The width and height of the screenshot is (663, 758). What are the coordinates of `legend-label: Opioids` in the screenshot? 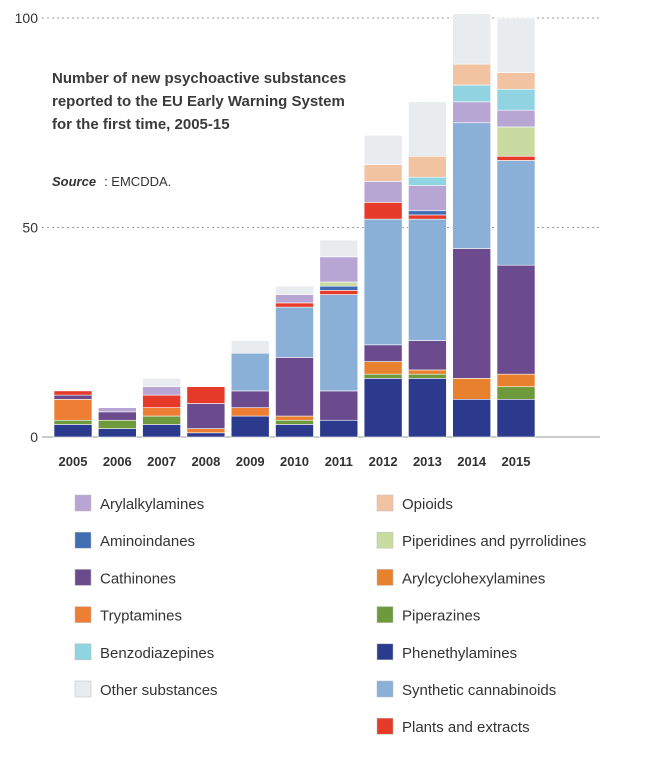 It's located at (427, 504).